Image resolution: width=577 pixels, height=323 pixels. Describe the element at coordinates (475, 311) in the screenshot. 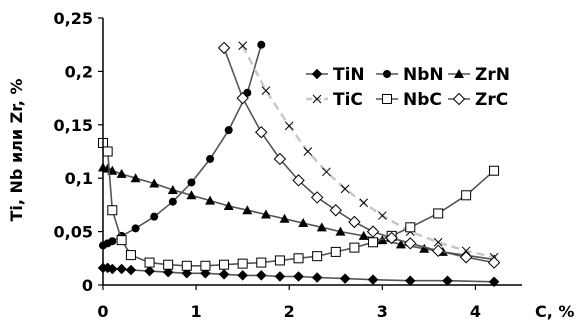

I see `x-tick-label: 4` at that location.